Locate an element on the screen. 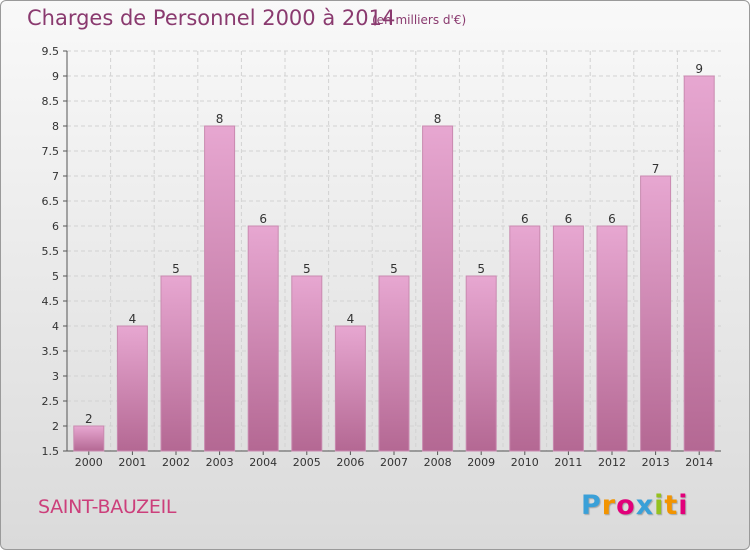 This screenshot has width=750, height=550. proxiti-logo: Proxiti is located at coordinates (635, 505).